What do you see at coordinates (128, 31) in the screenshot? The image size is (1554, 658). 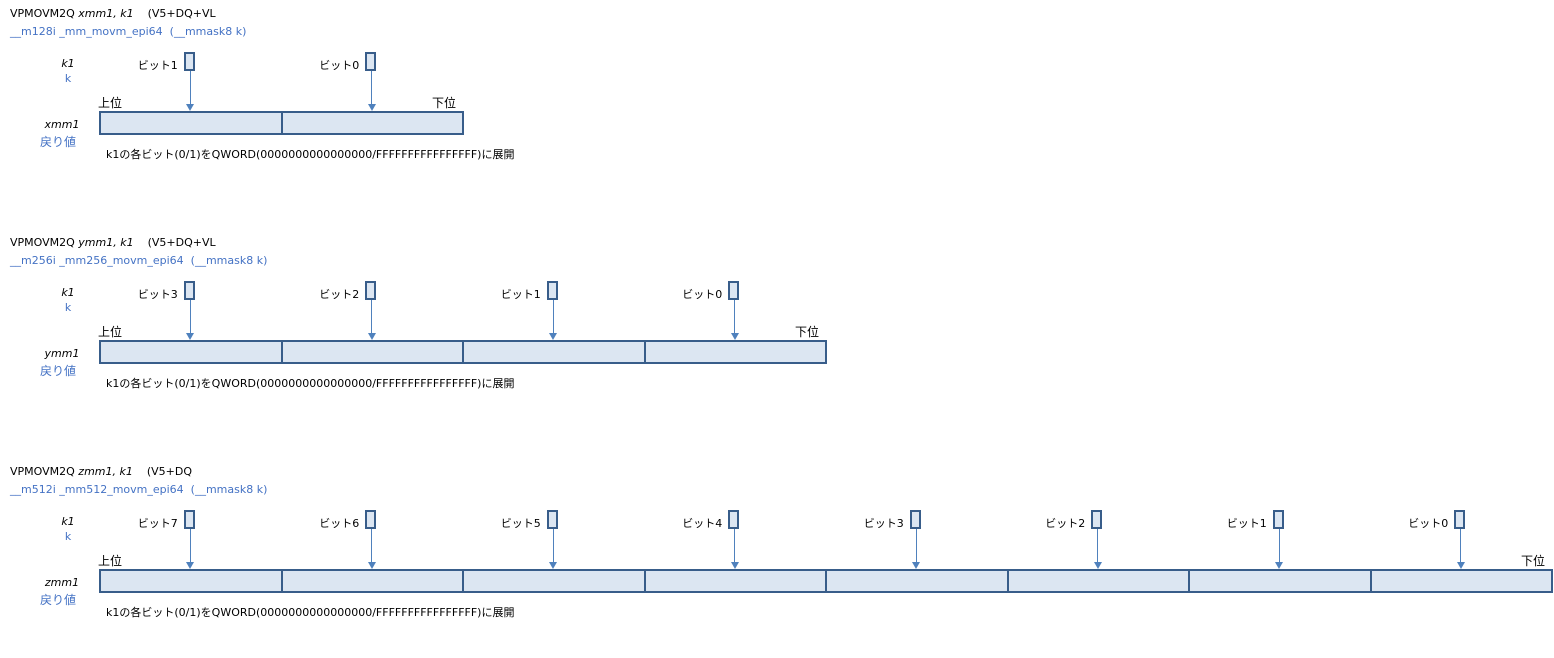 I see `intrinsic-signature: __m128i _mm_movm_epi64 (__mmask8 k)` at bounding box center [128, 31].